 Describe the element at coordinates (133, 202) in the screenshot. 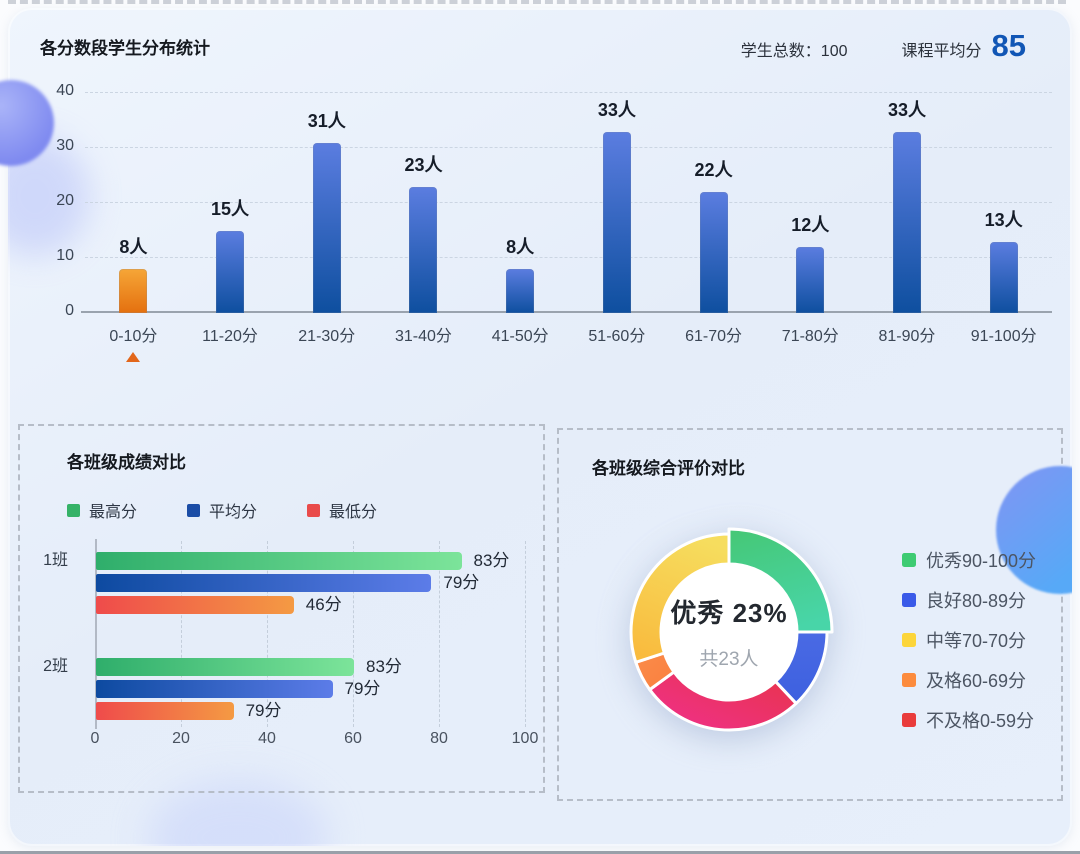

I see `bar-slot-0: 8人` at that location.